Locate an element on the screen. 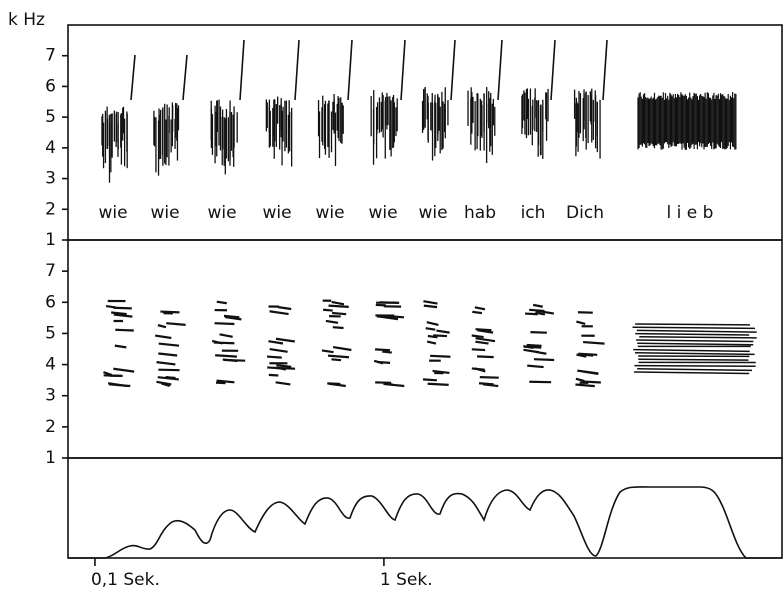 The height and width of the screenshot is (594, 784). y-tick-label: 3 is located at coordinates (50, 179).